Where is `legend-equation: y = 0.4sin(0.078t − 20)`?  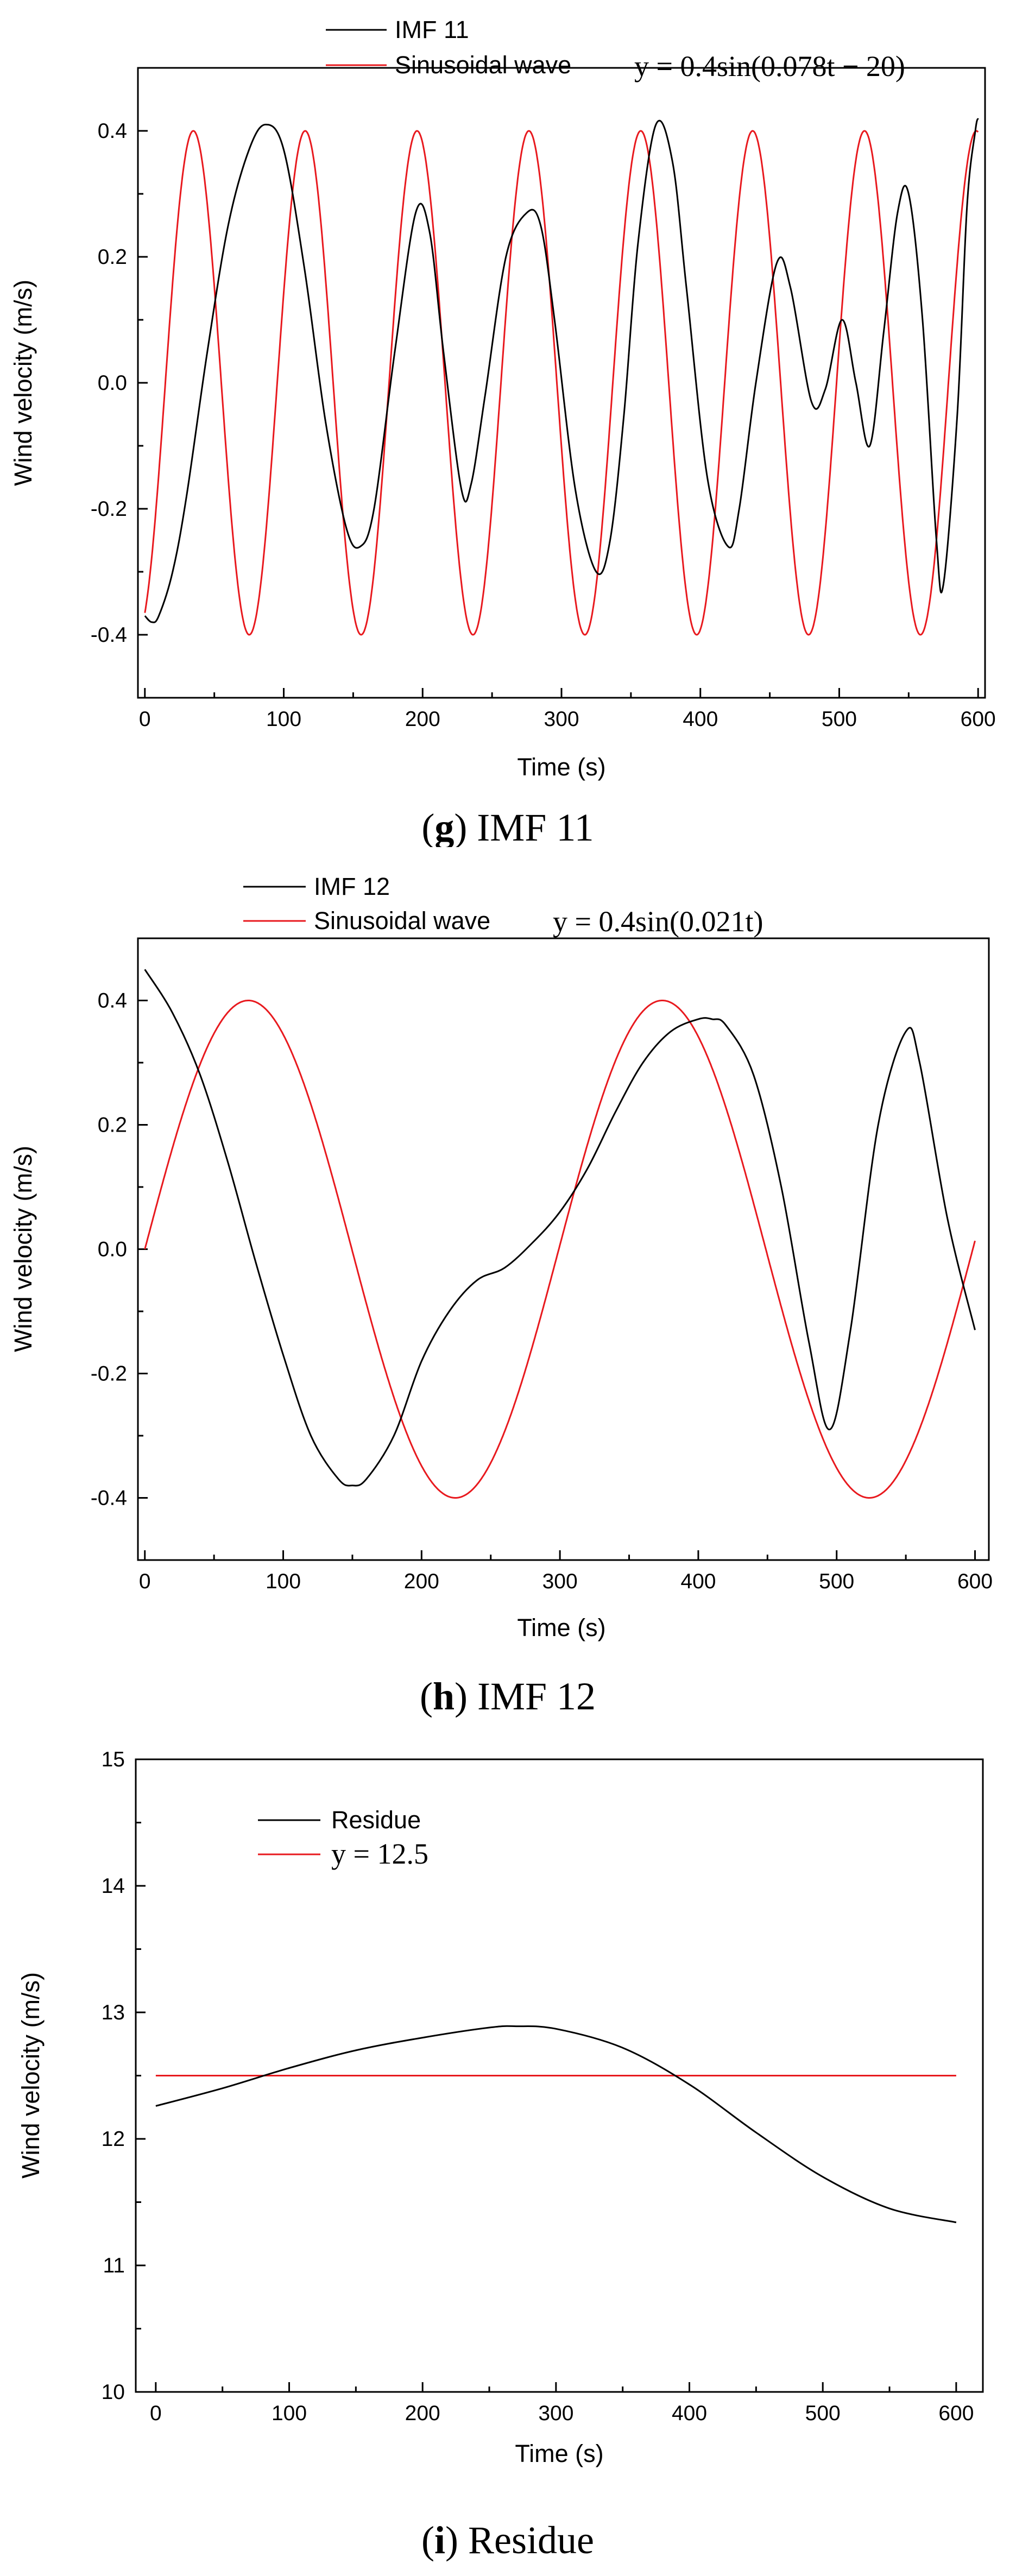 legend-equation: y = 0.4sin(0.078t − 20) is located at coordinates (769, 66).